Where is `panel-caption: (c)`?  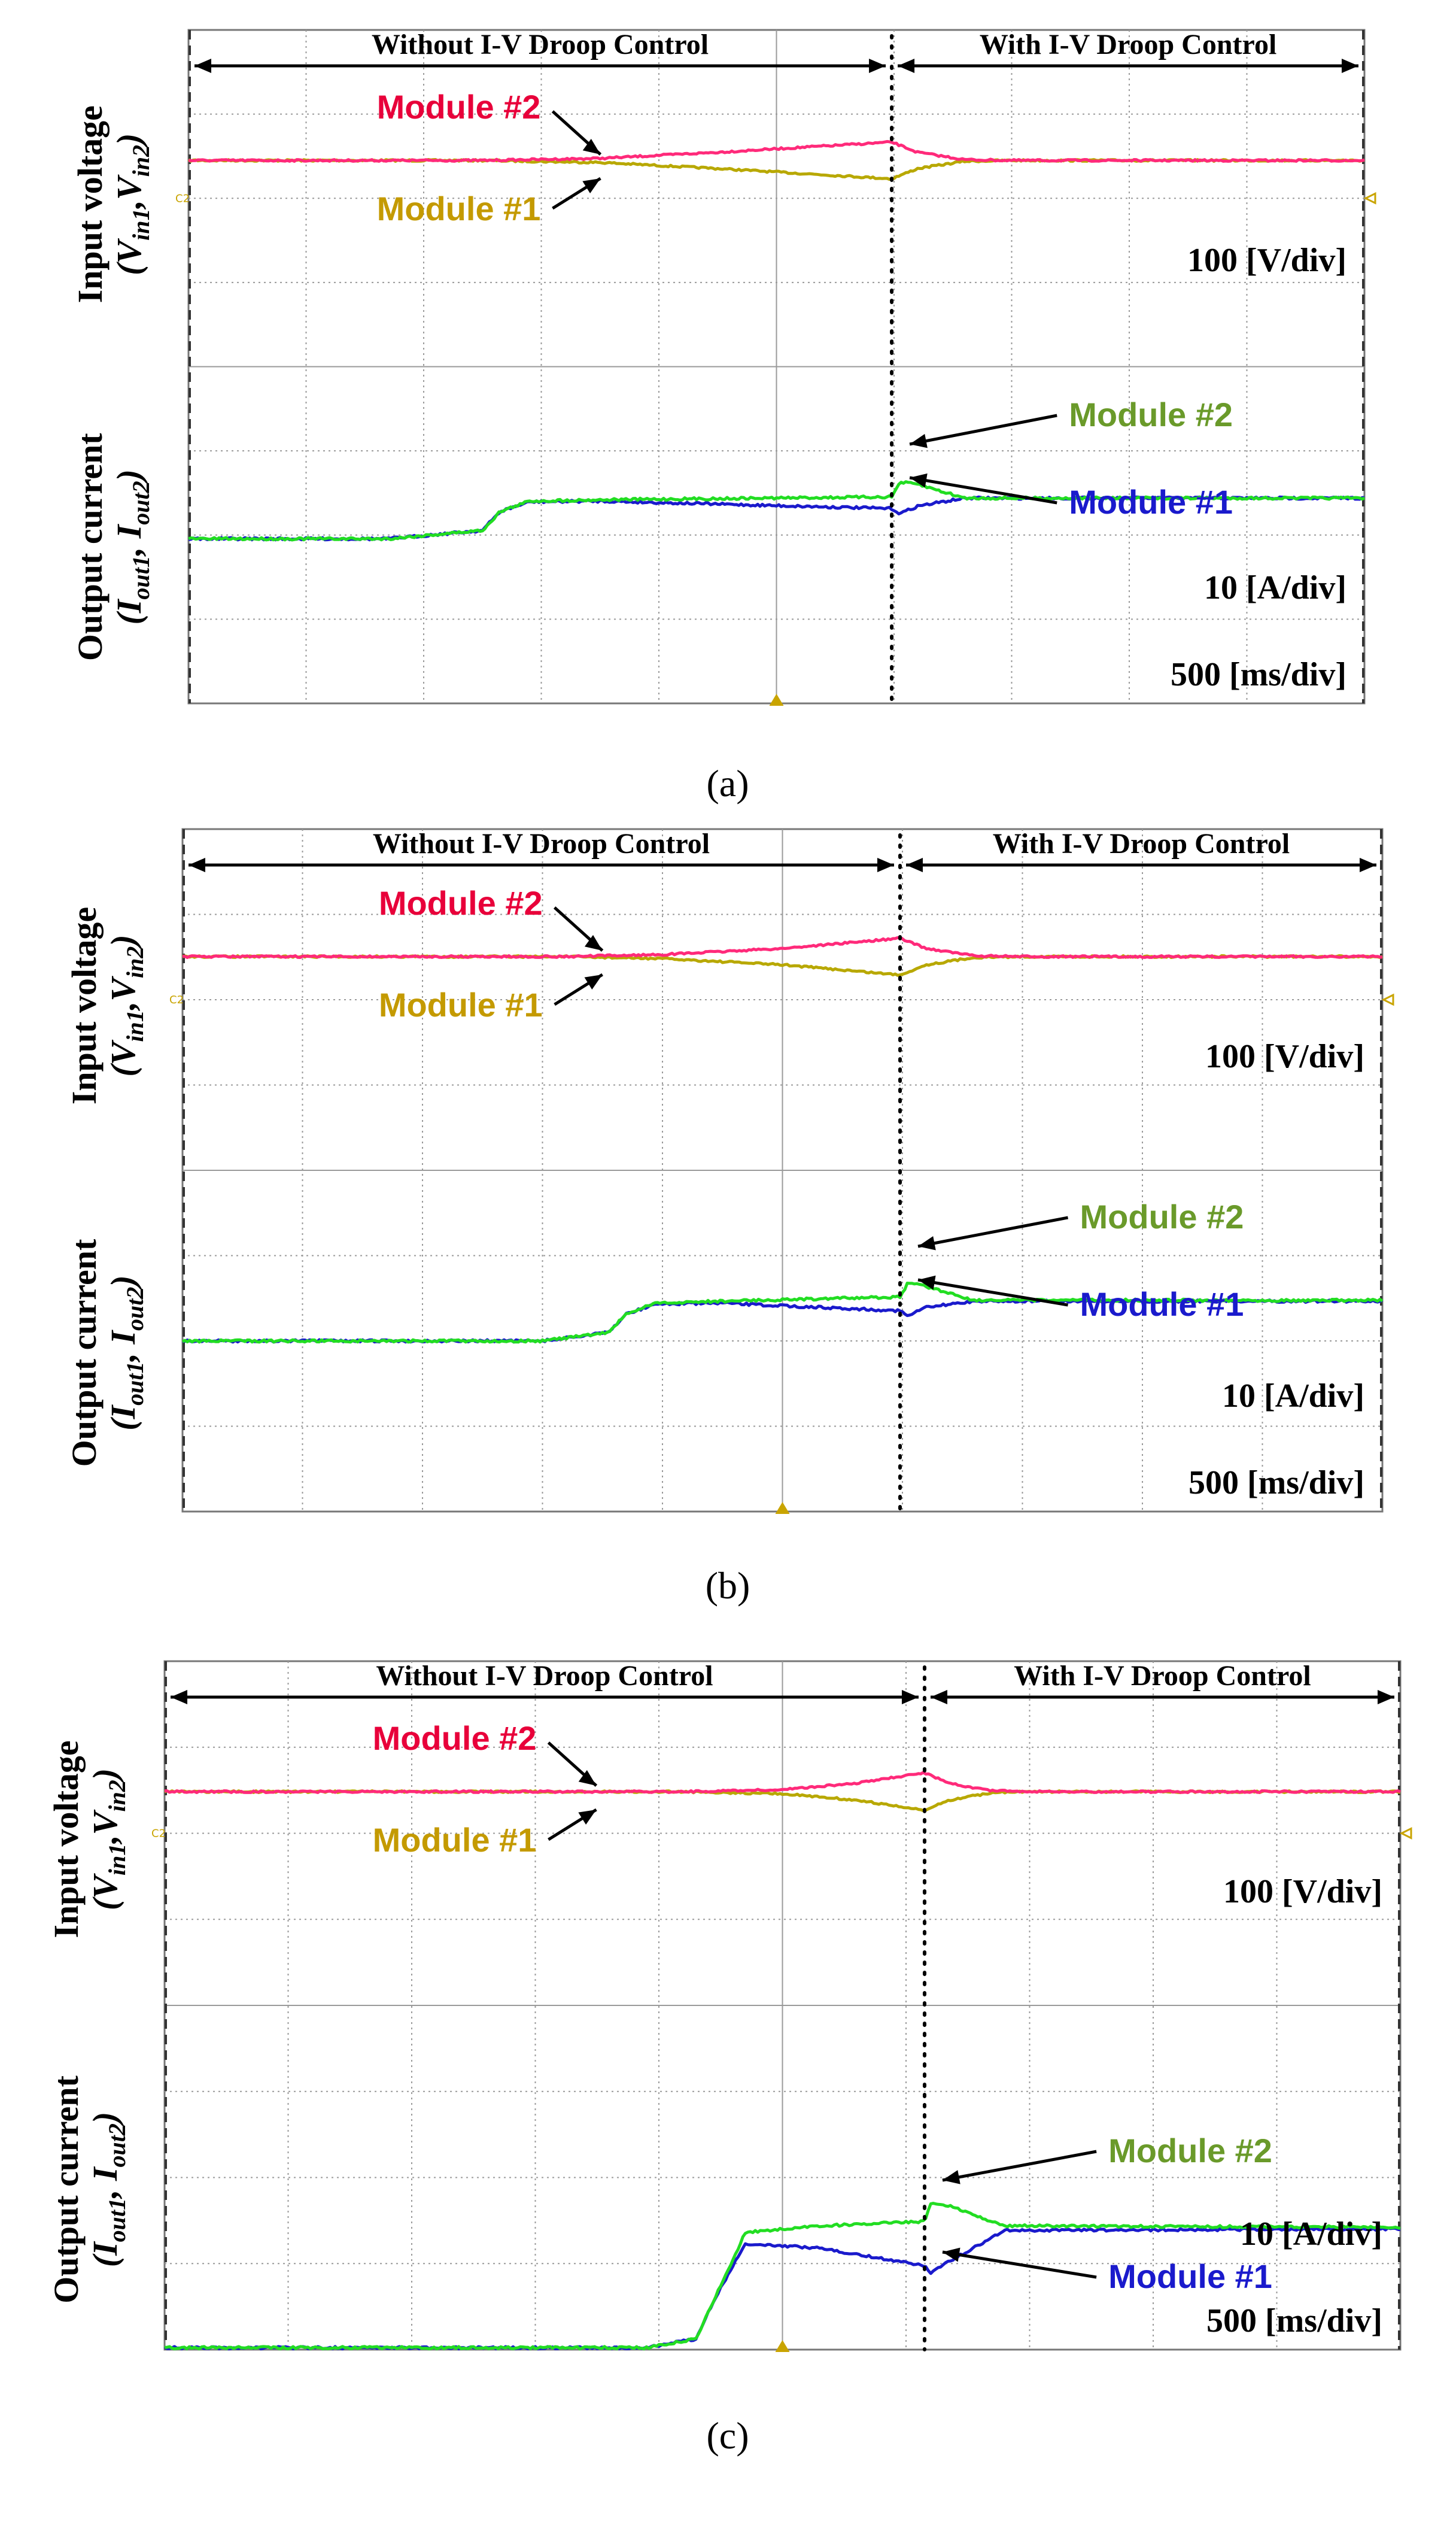
panel-caption: (c) is located at coordinates (727, 2435).